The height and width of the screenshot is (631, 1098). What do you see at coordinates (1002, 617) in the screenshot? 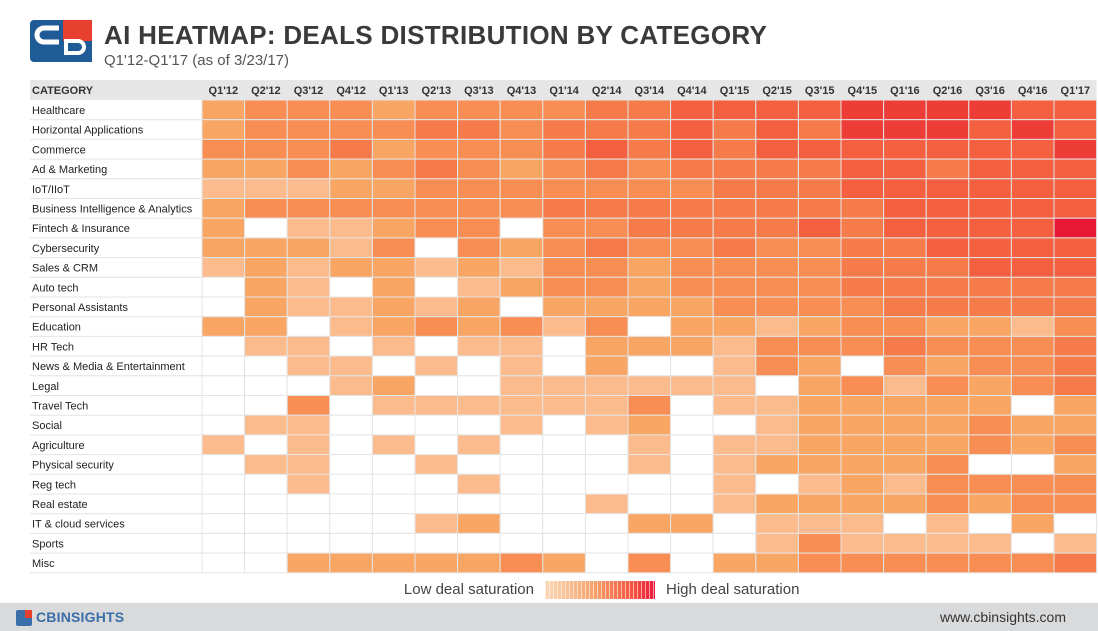
I see `footer-url: www.cbinsights.com` at bounding box center [1002, 617].